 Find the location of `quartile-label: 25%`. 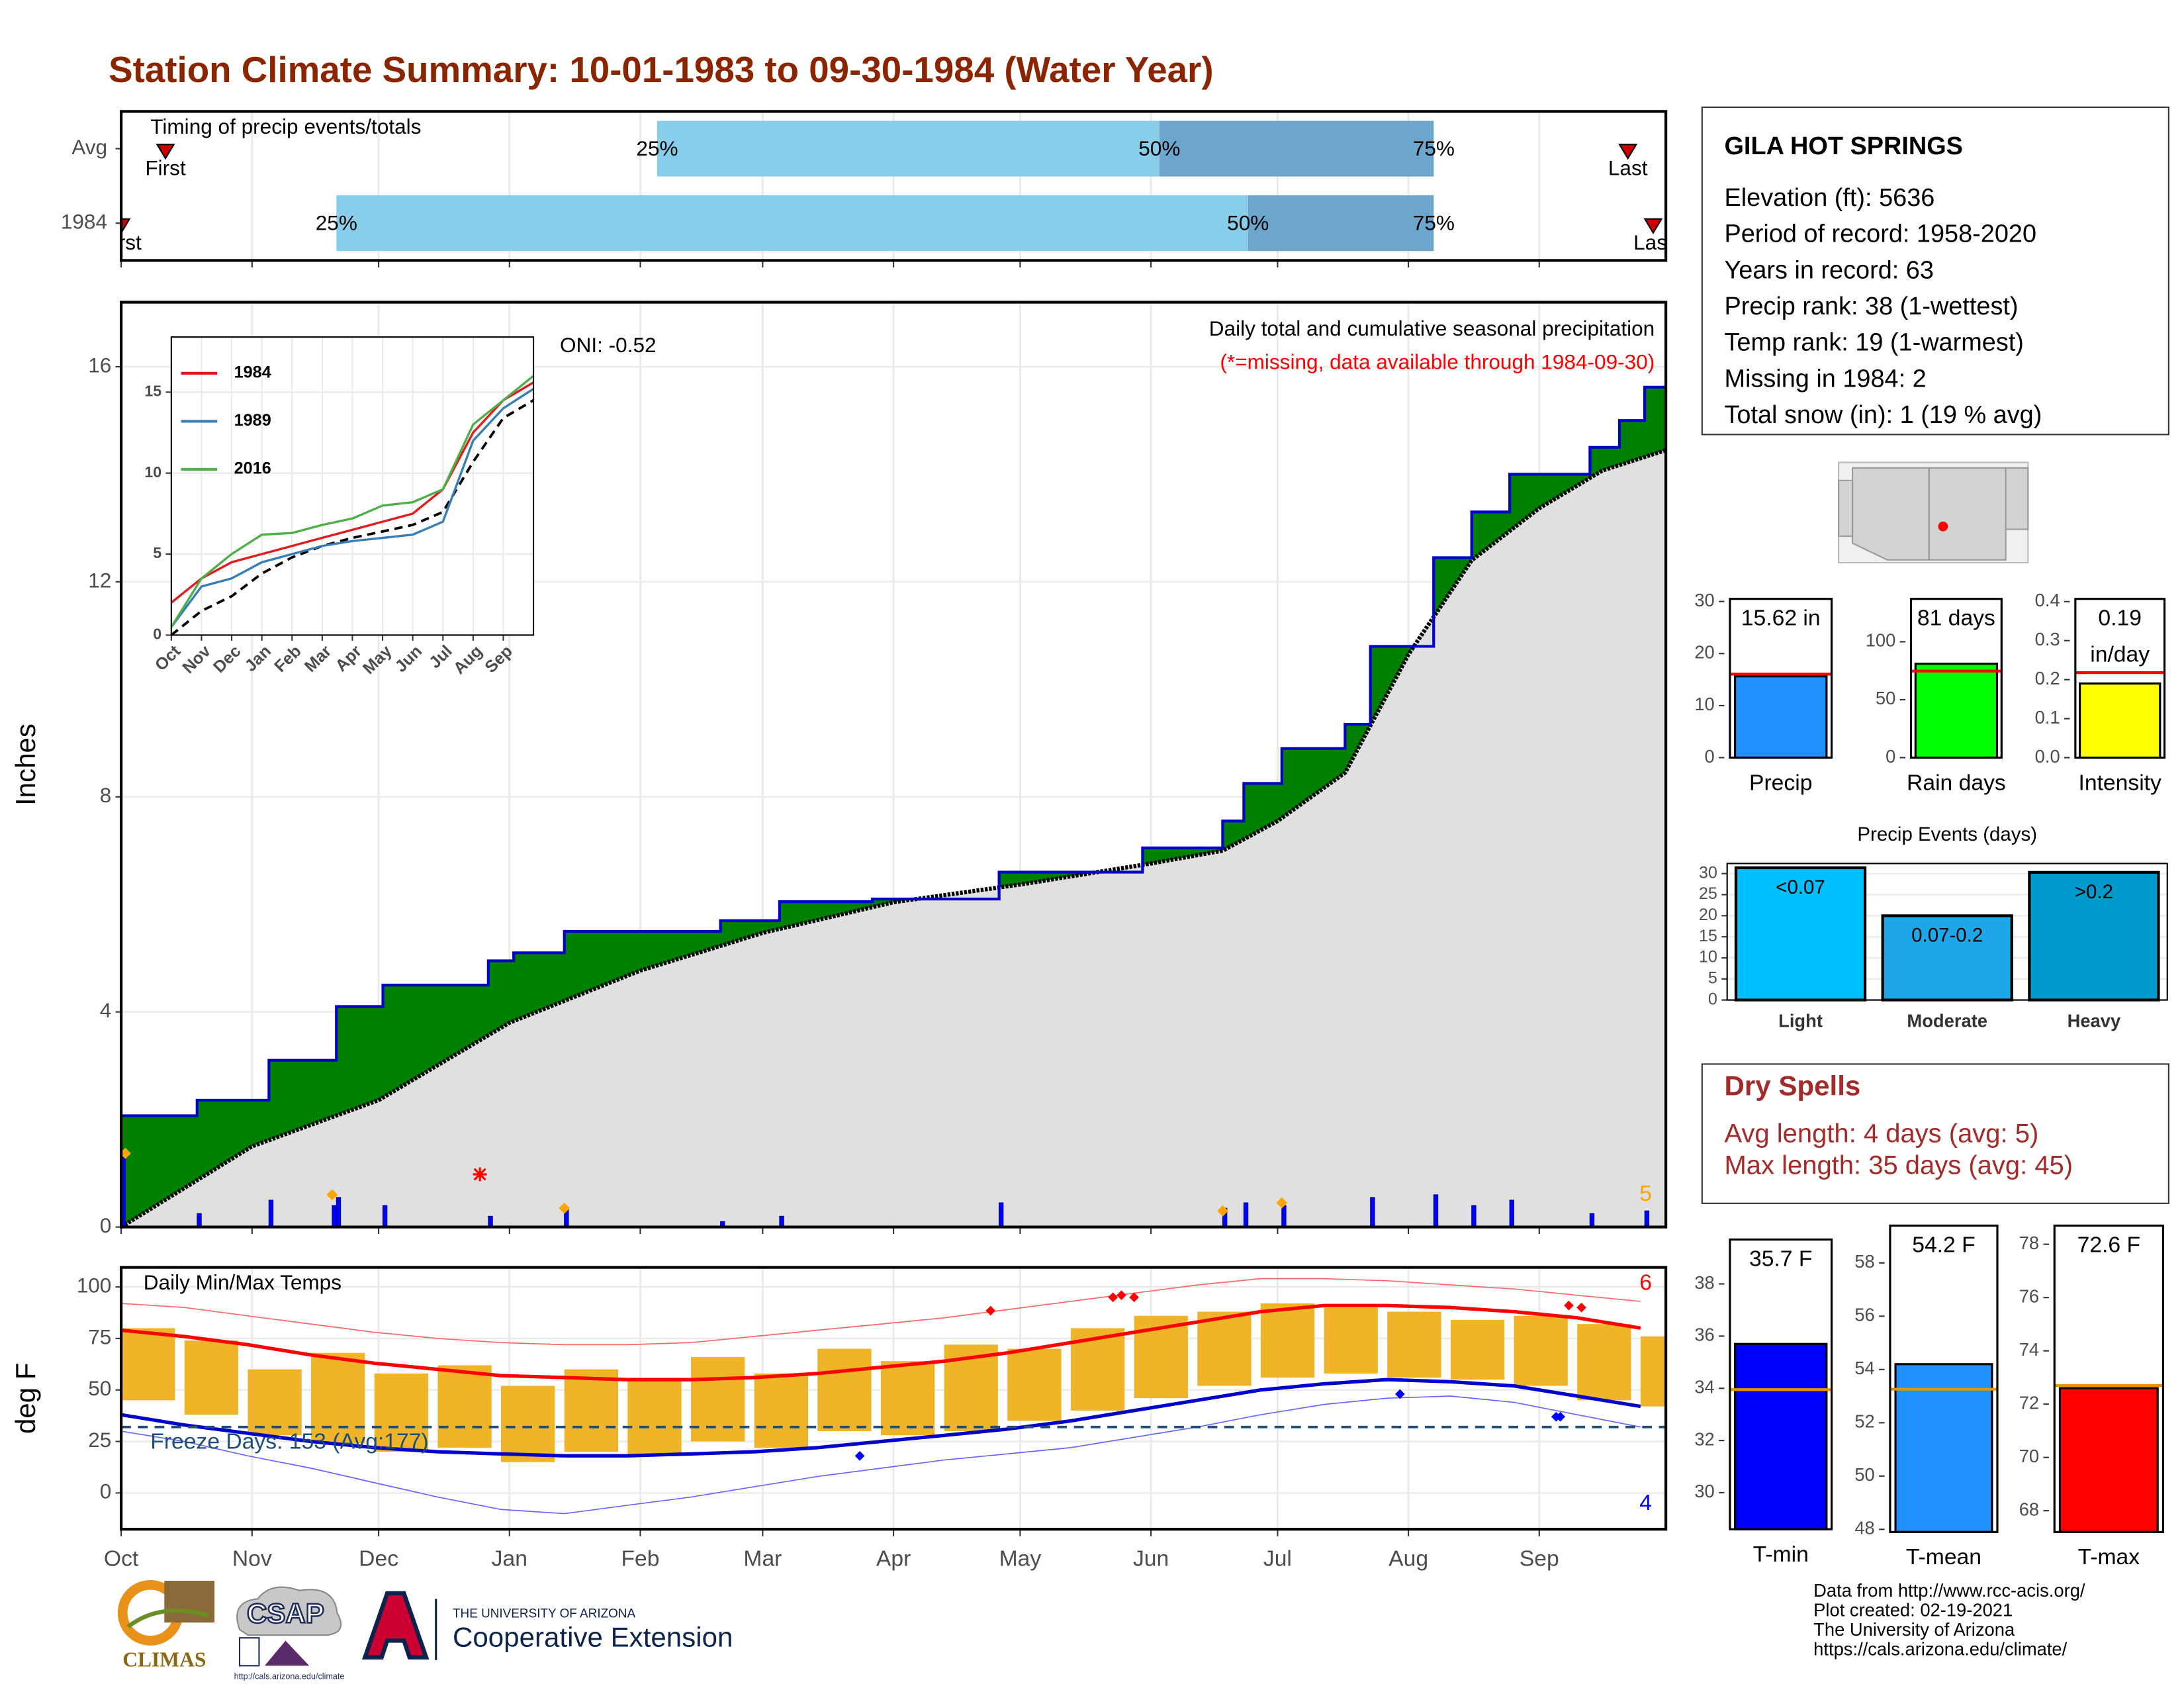

quartile-label: 25% is located at coordinates (657, 148).